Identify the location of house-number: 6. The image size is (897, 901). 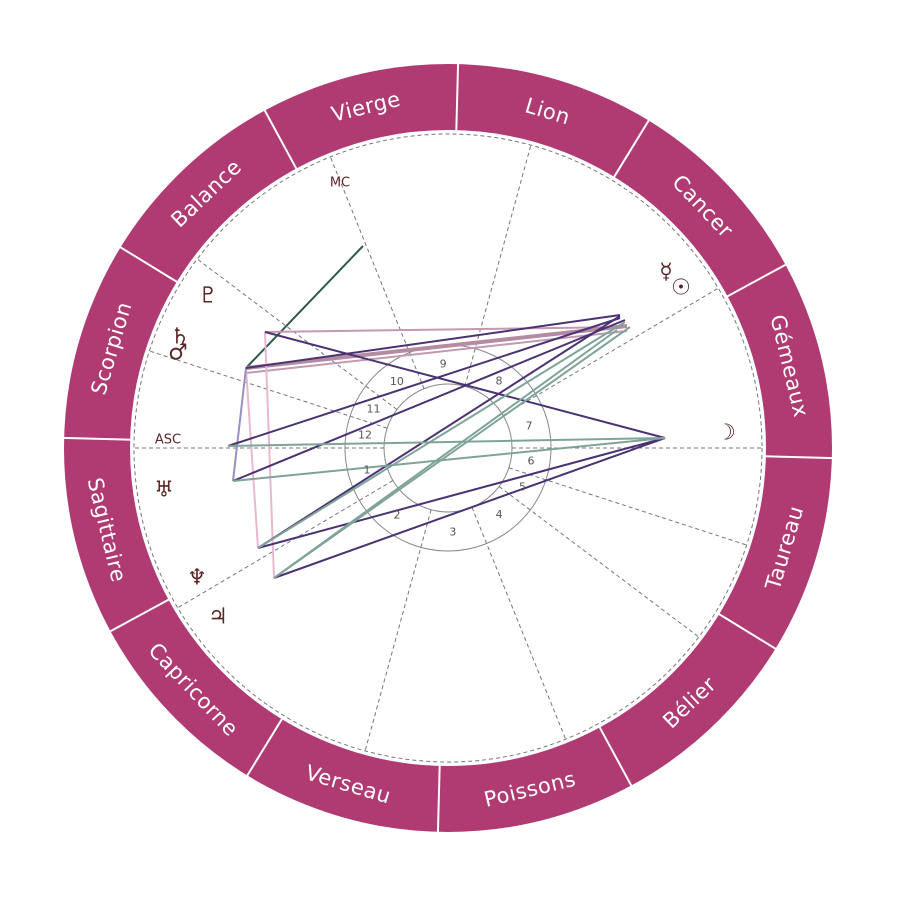
(530, 461).